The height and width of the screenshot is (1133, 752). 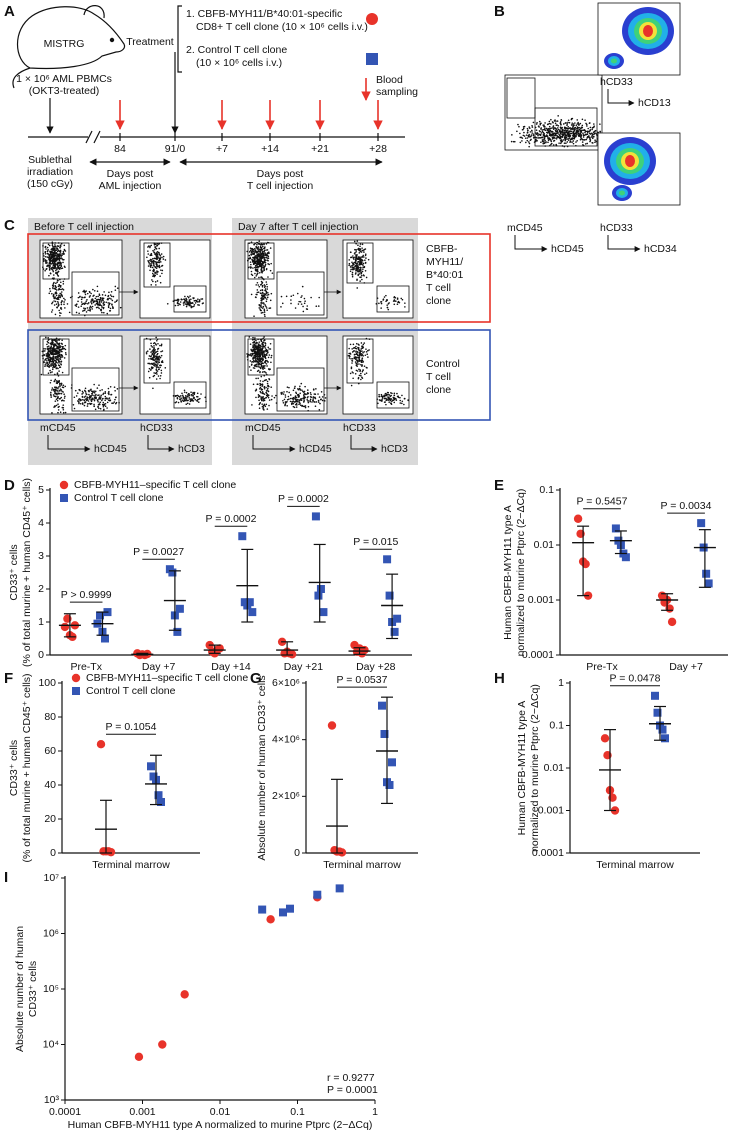 I want to click on y-tick-label: 6×10⁶, so click(x=286, y=683).